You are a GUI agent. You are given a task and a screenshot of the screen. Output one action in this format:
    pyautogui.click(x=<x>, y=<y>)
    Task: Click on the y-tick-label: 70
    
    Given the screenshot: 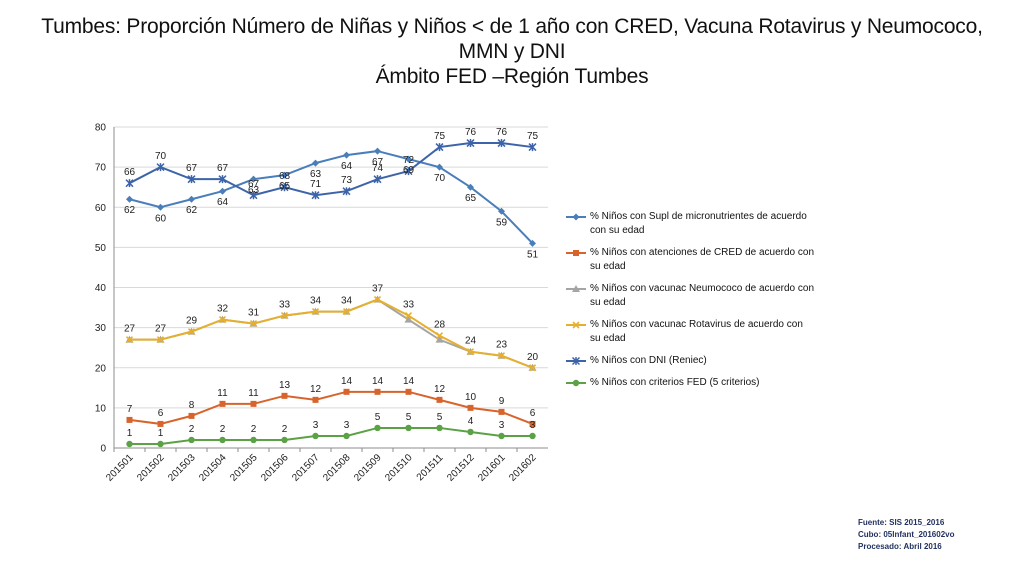 What is the action you would take?
    pyautogui.click(x=101, y=168)
    